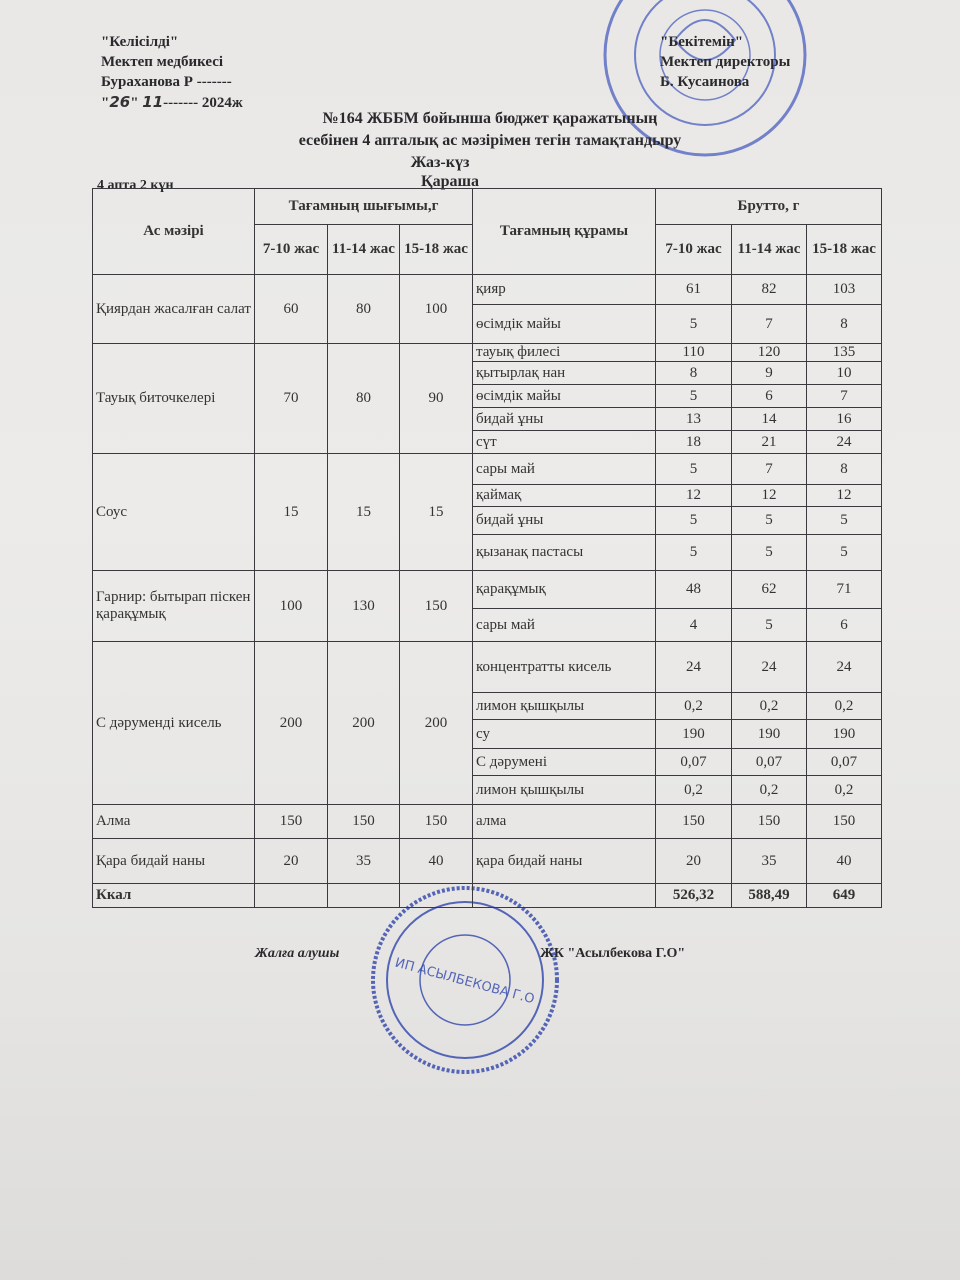 The height and width of the screenshot is (1280, 960). What do you see at coordinates (291, 309) in the screenshot?
I see `dish-output: 60` at bounding box center [291, 309].